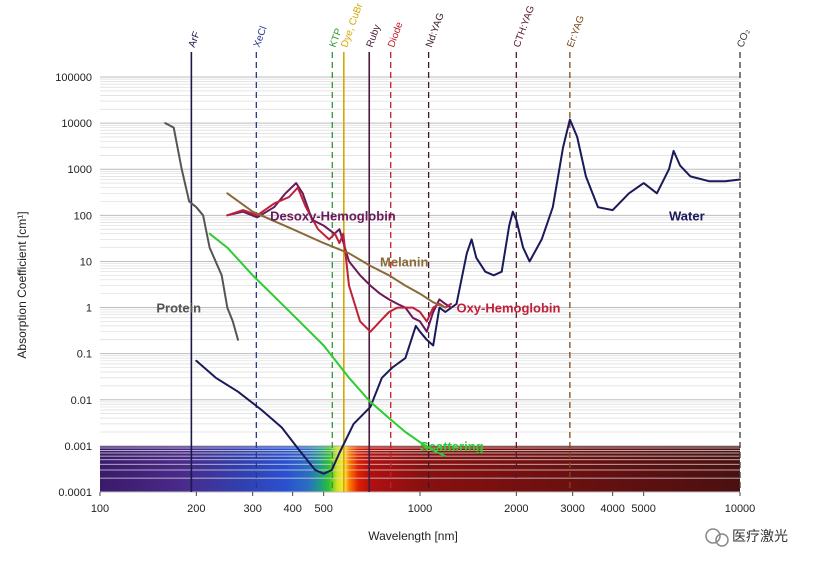  I want to click on laser-label: Diode, so click(395, 34).